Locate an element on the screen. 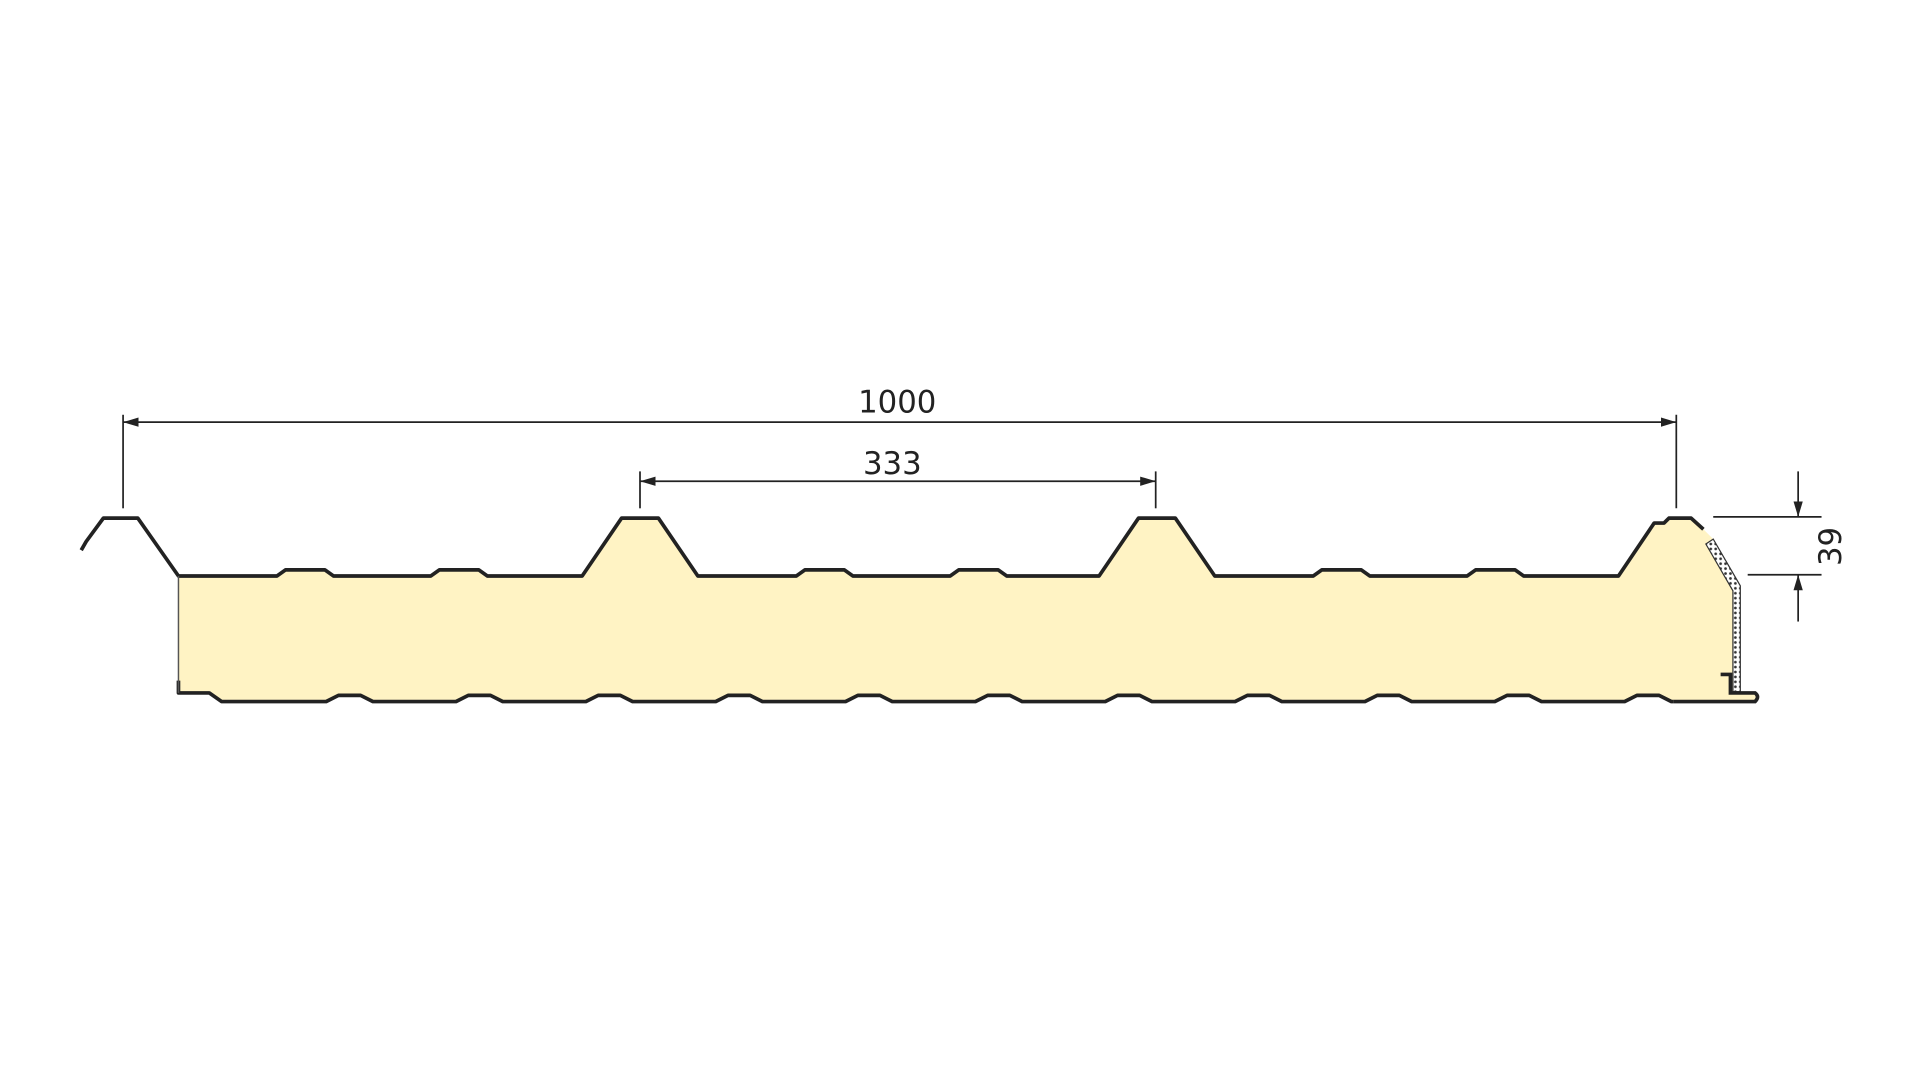 The height and width of the screenshot is (1080, 1920). dimension-rib-spacing: 333 is located at coordinates (898, 477).